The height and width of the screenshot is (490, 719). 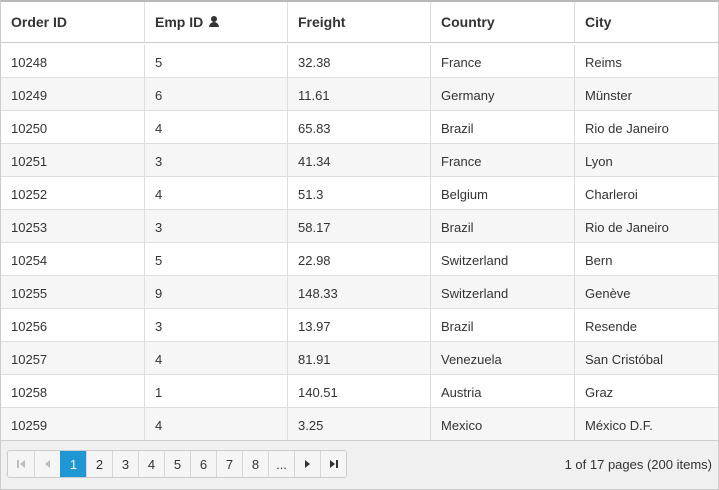 I want to click on next-page-icon, so click(x=307, y=464).